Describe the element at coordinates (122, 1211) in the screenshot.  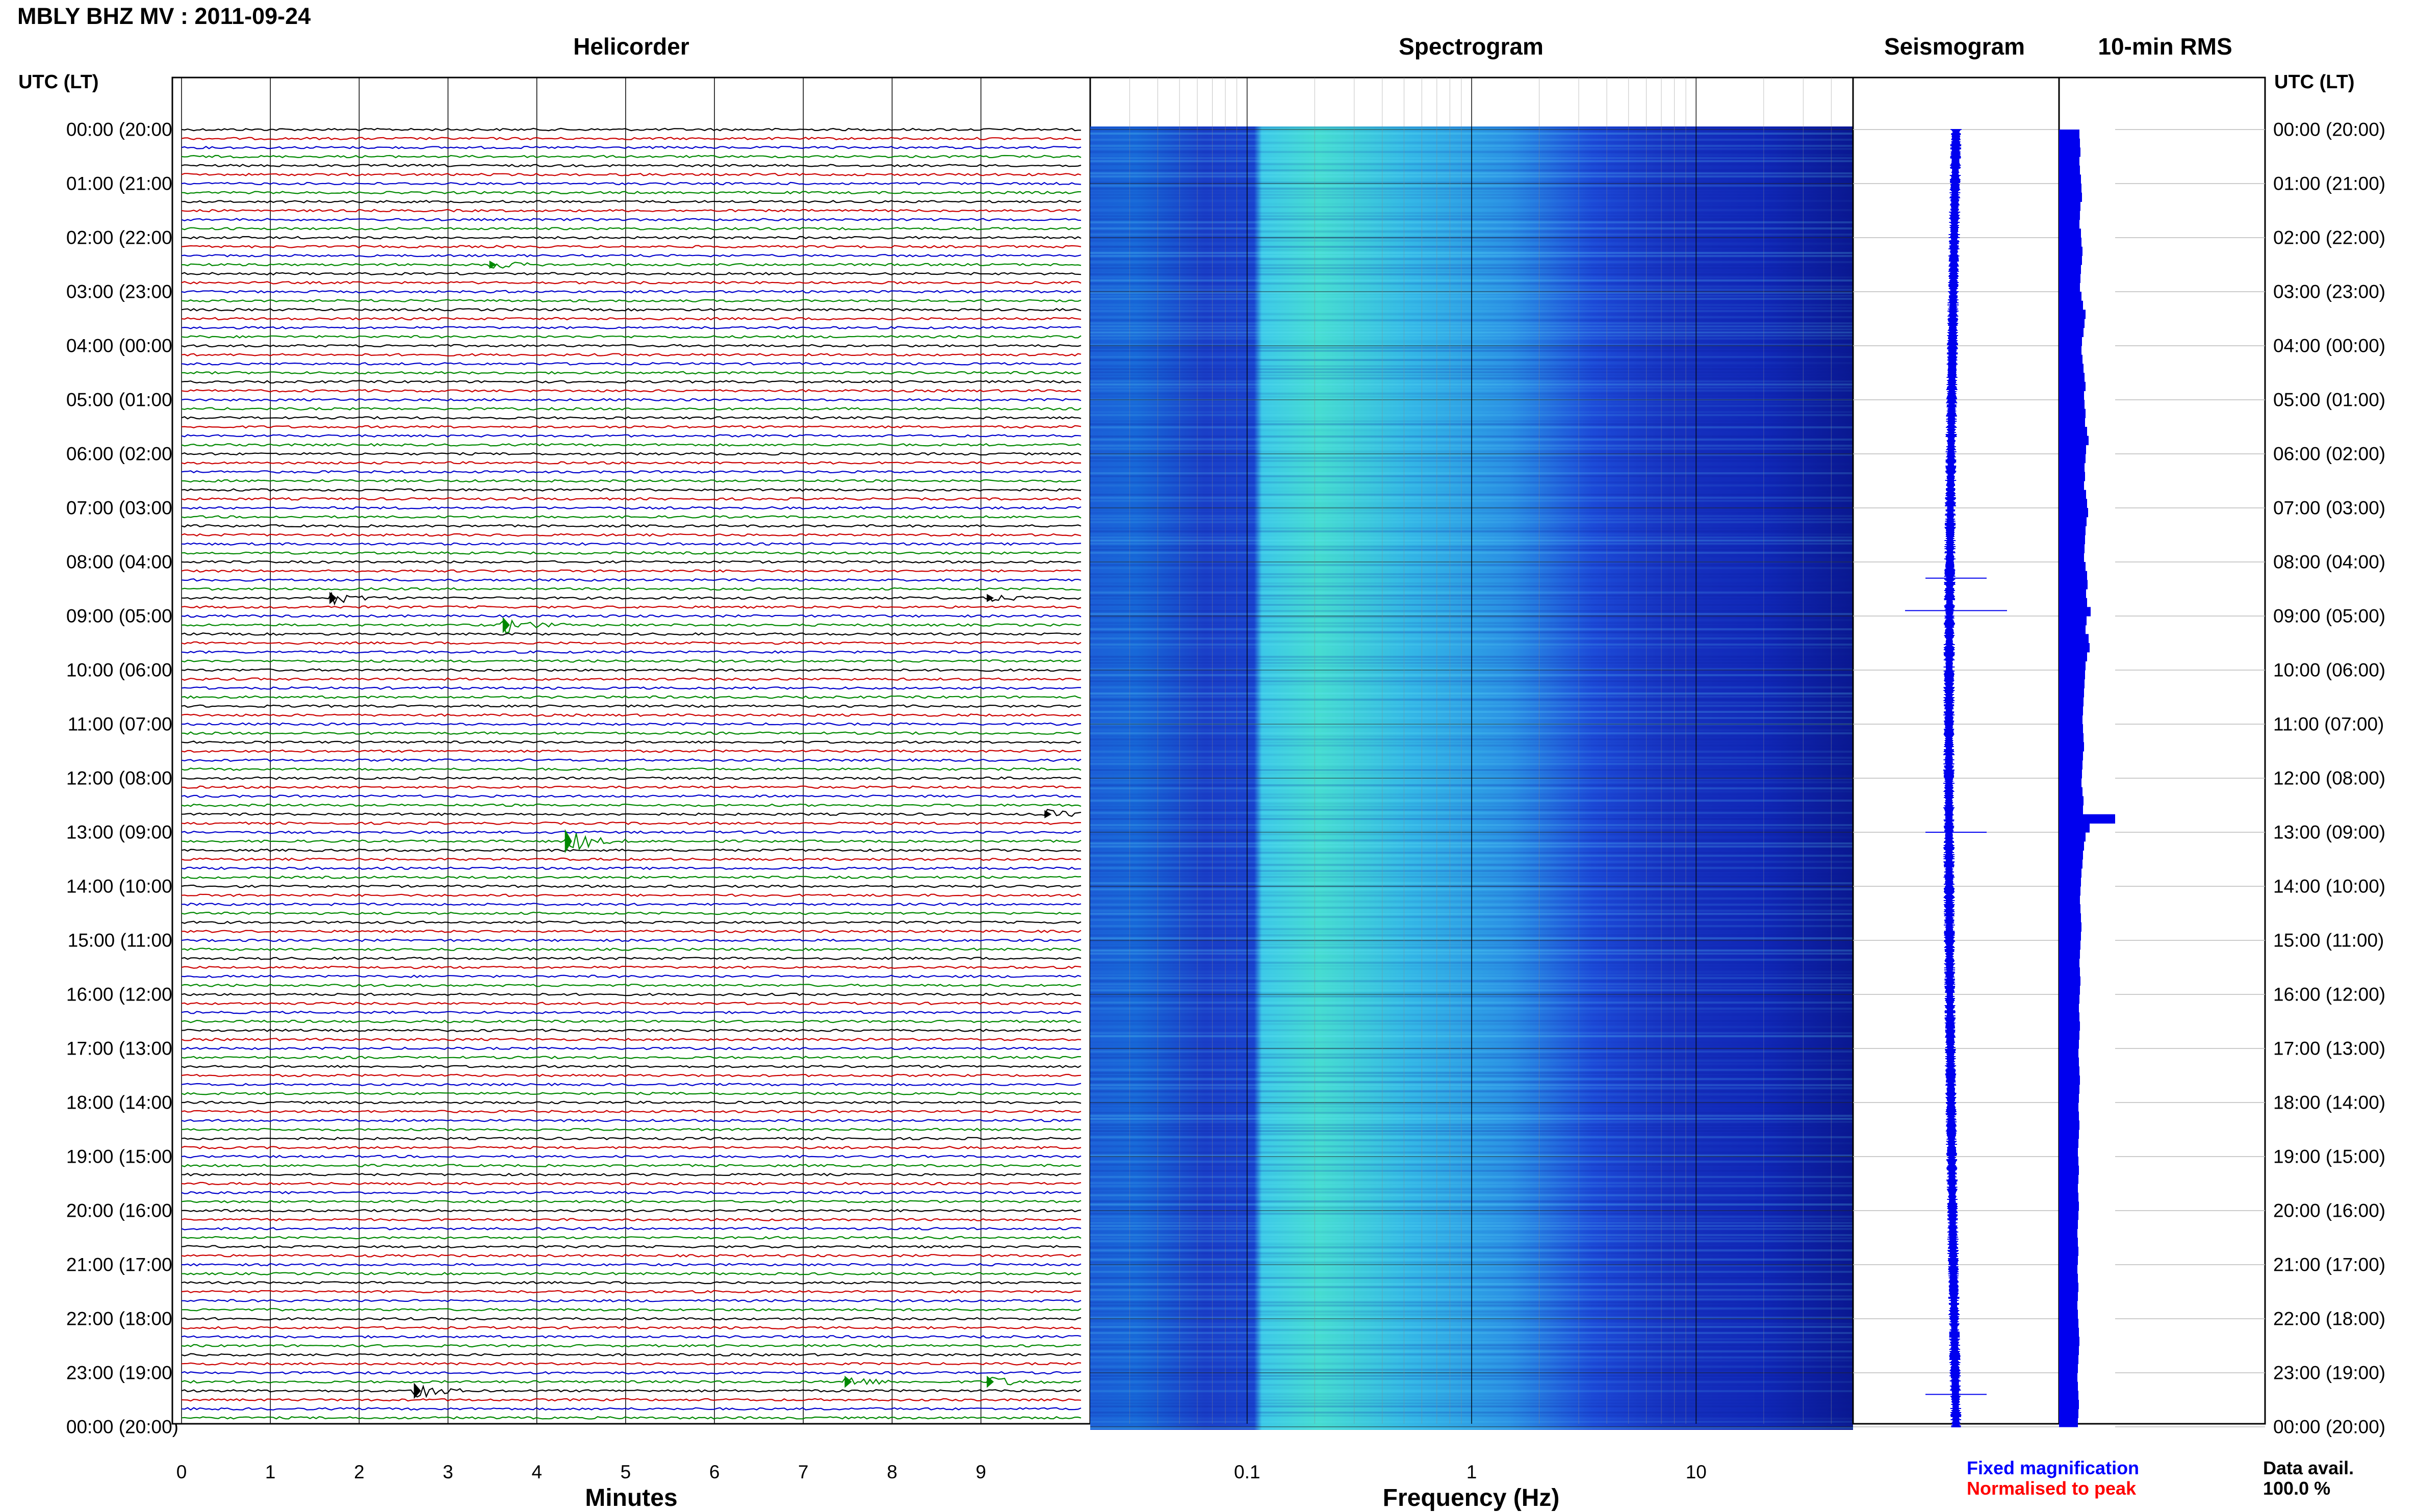
I see `time-label-left: 20:00 (16:00)` at that location.